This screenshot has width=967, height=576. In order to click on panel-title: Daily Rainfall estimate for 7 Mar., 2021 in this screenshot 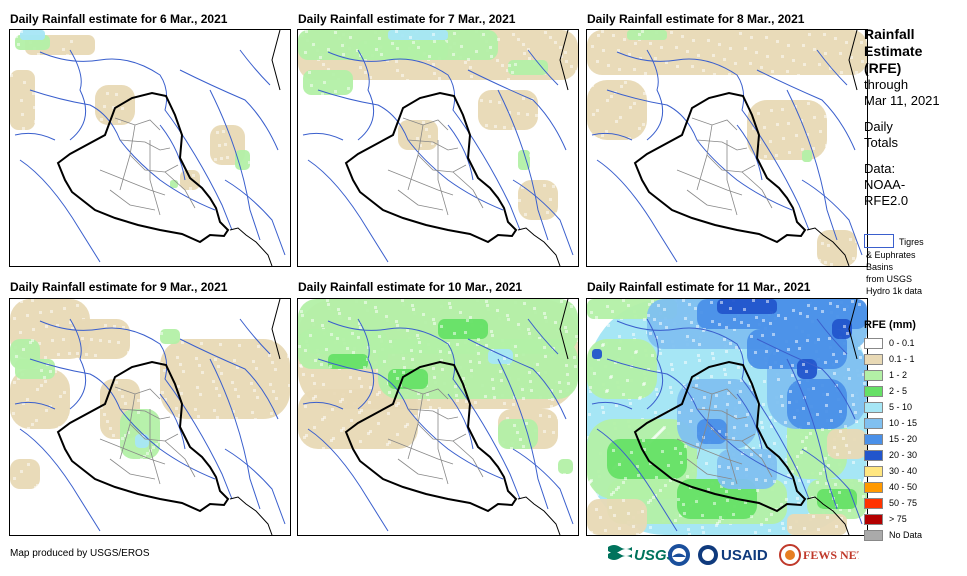, I will do `click(407, 19)`.